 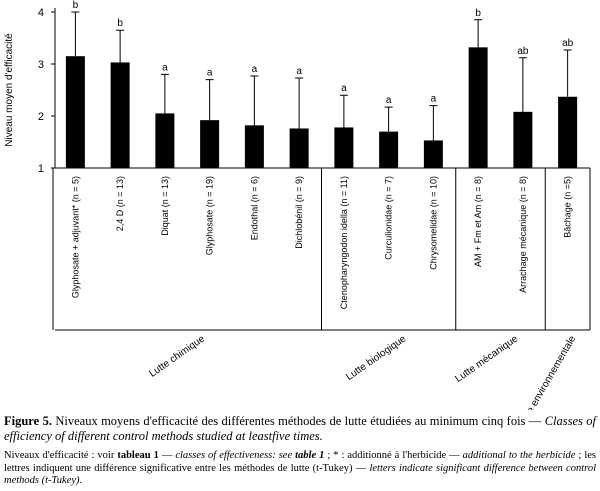 I want to click on note-segment: ., so click(x=81, y=480).